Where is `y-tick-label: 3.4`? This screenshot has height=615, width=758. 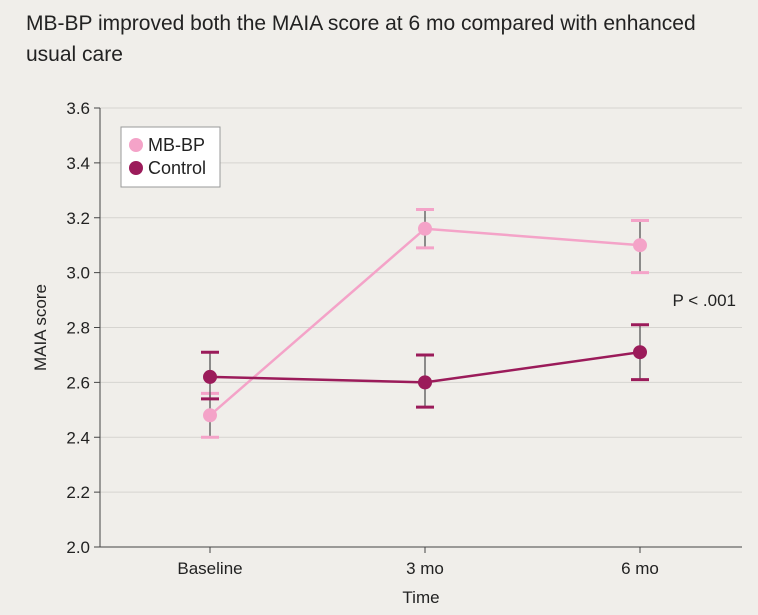 y-tick-label: 3.4 is located at coordinates (78, 163).